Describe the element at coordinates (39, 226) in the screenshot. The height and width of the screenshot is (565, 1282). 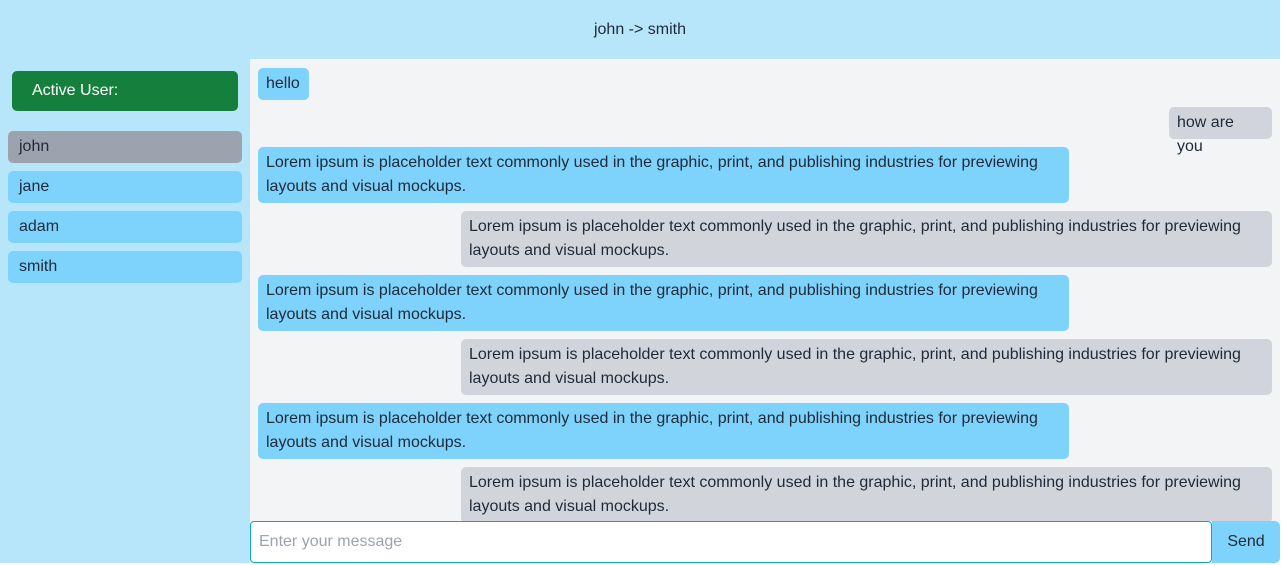
I see `user-item-label: adam` at that location.